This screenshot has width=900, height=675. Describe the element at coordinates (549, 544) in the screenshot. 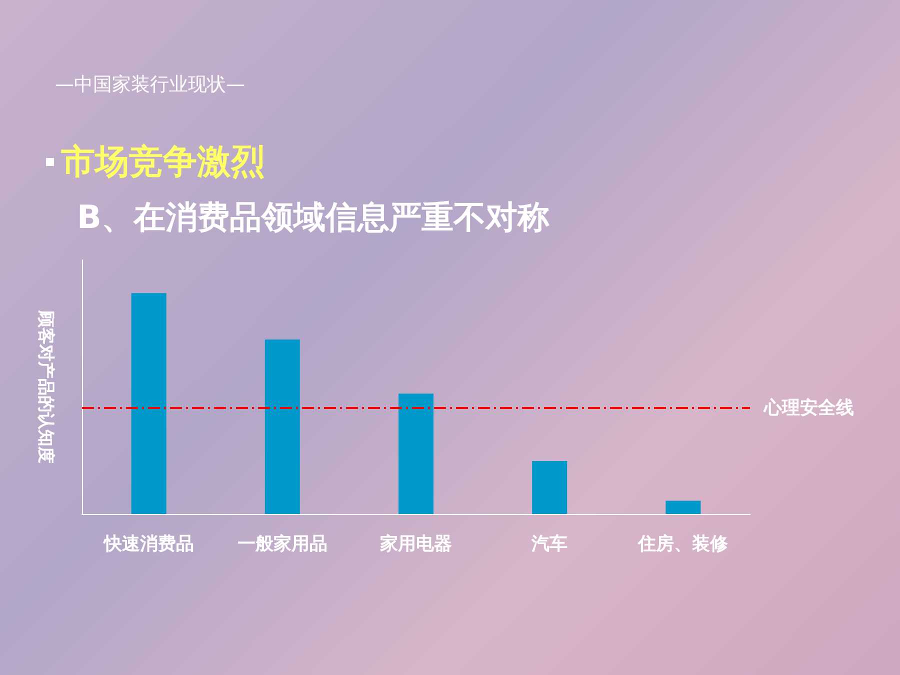

I see `x-tick-label: 汽车` at that location.